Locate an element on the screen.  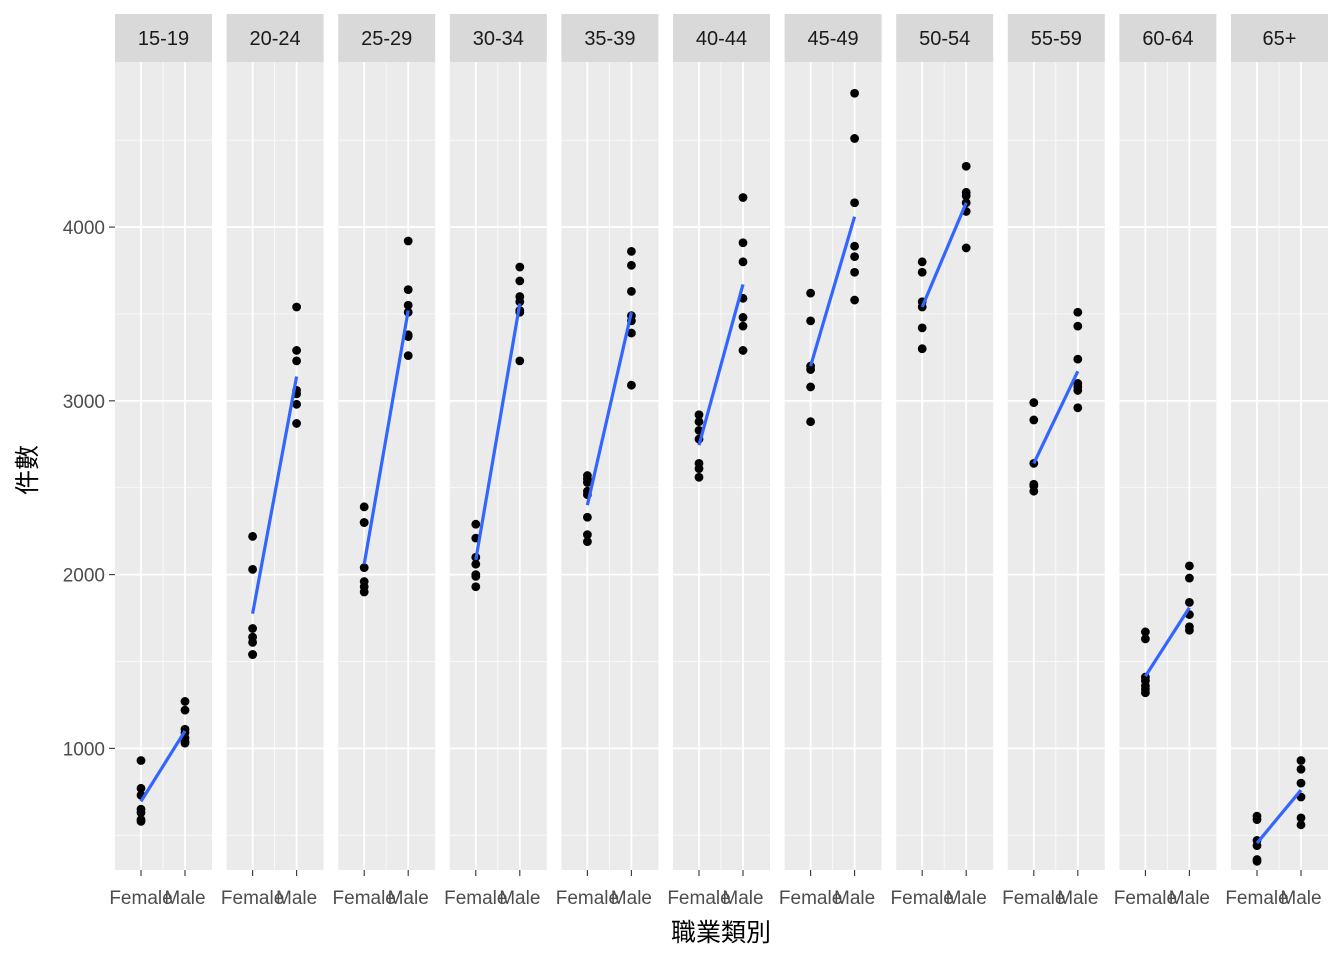
facet-strip-label: 50-54 is located at coordinates (944, 39).